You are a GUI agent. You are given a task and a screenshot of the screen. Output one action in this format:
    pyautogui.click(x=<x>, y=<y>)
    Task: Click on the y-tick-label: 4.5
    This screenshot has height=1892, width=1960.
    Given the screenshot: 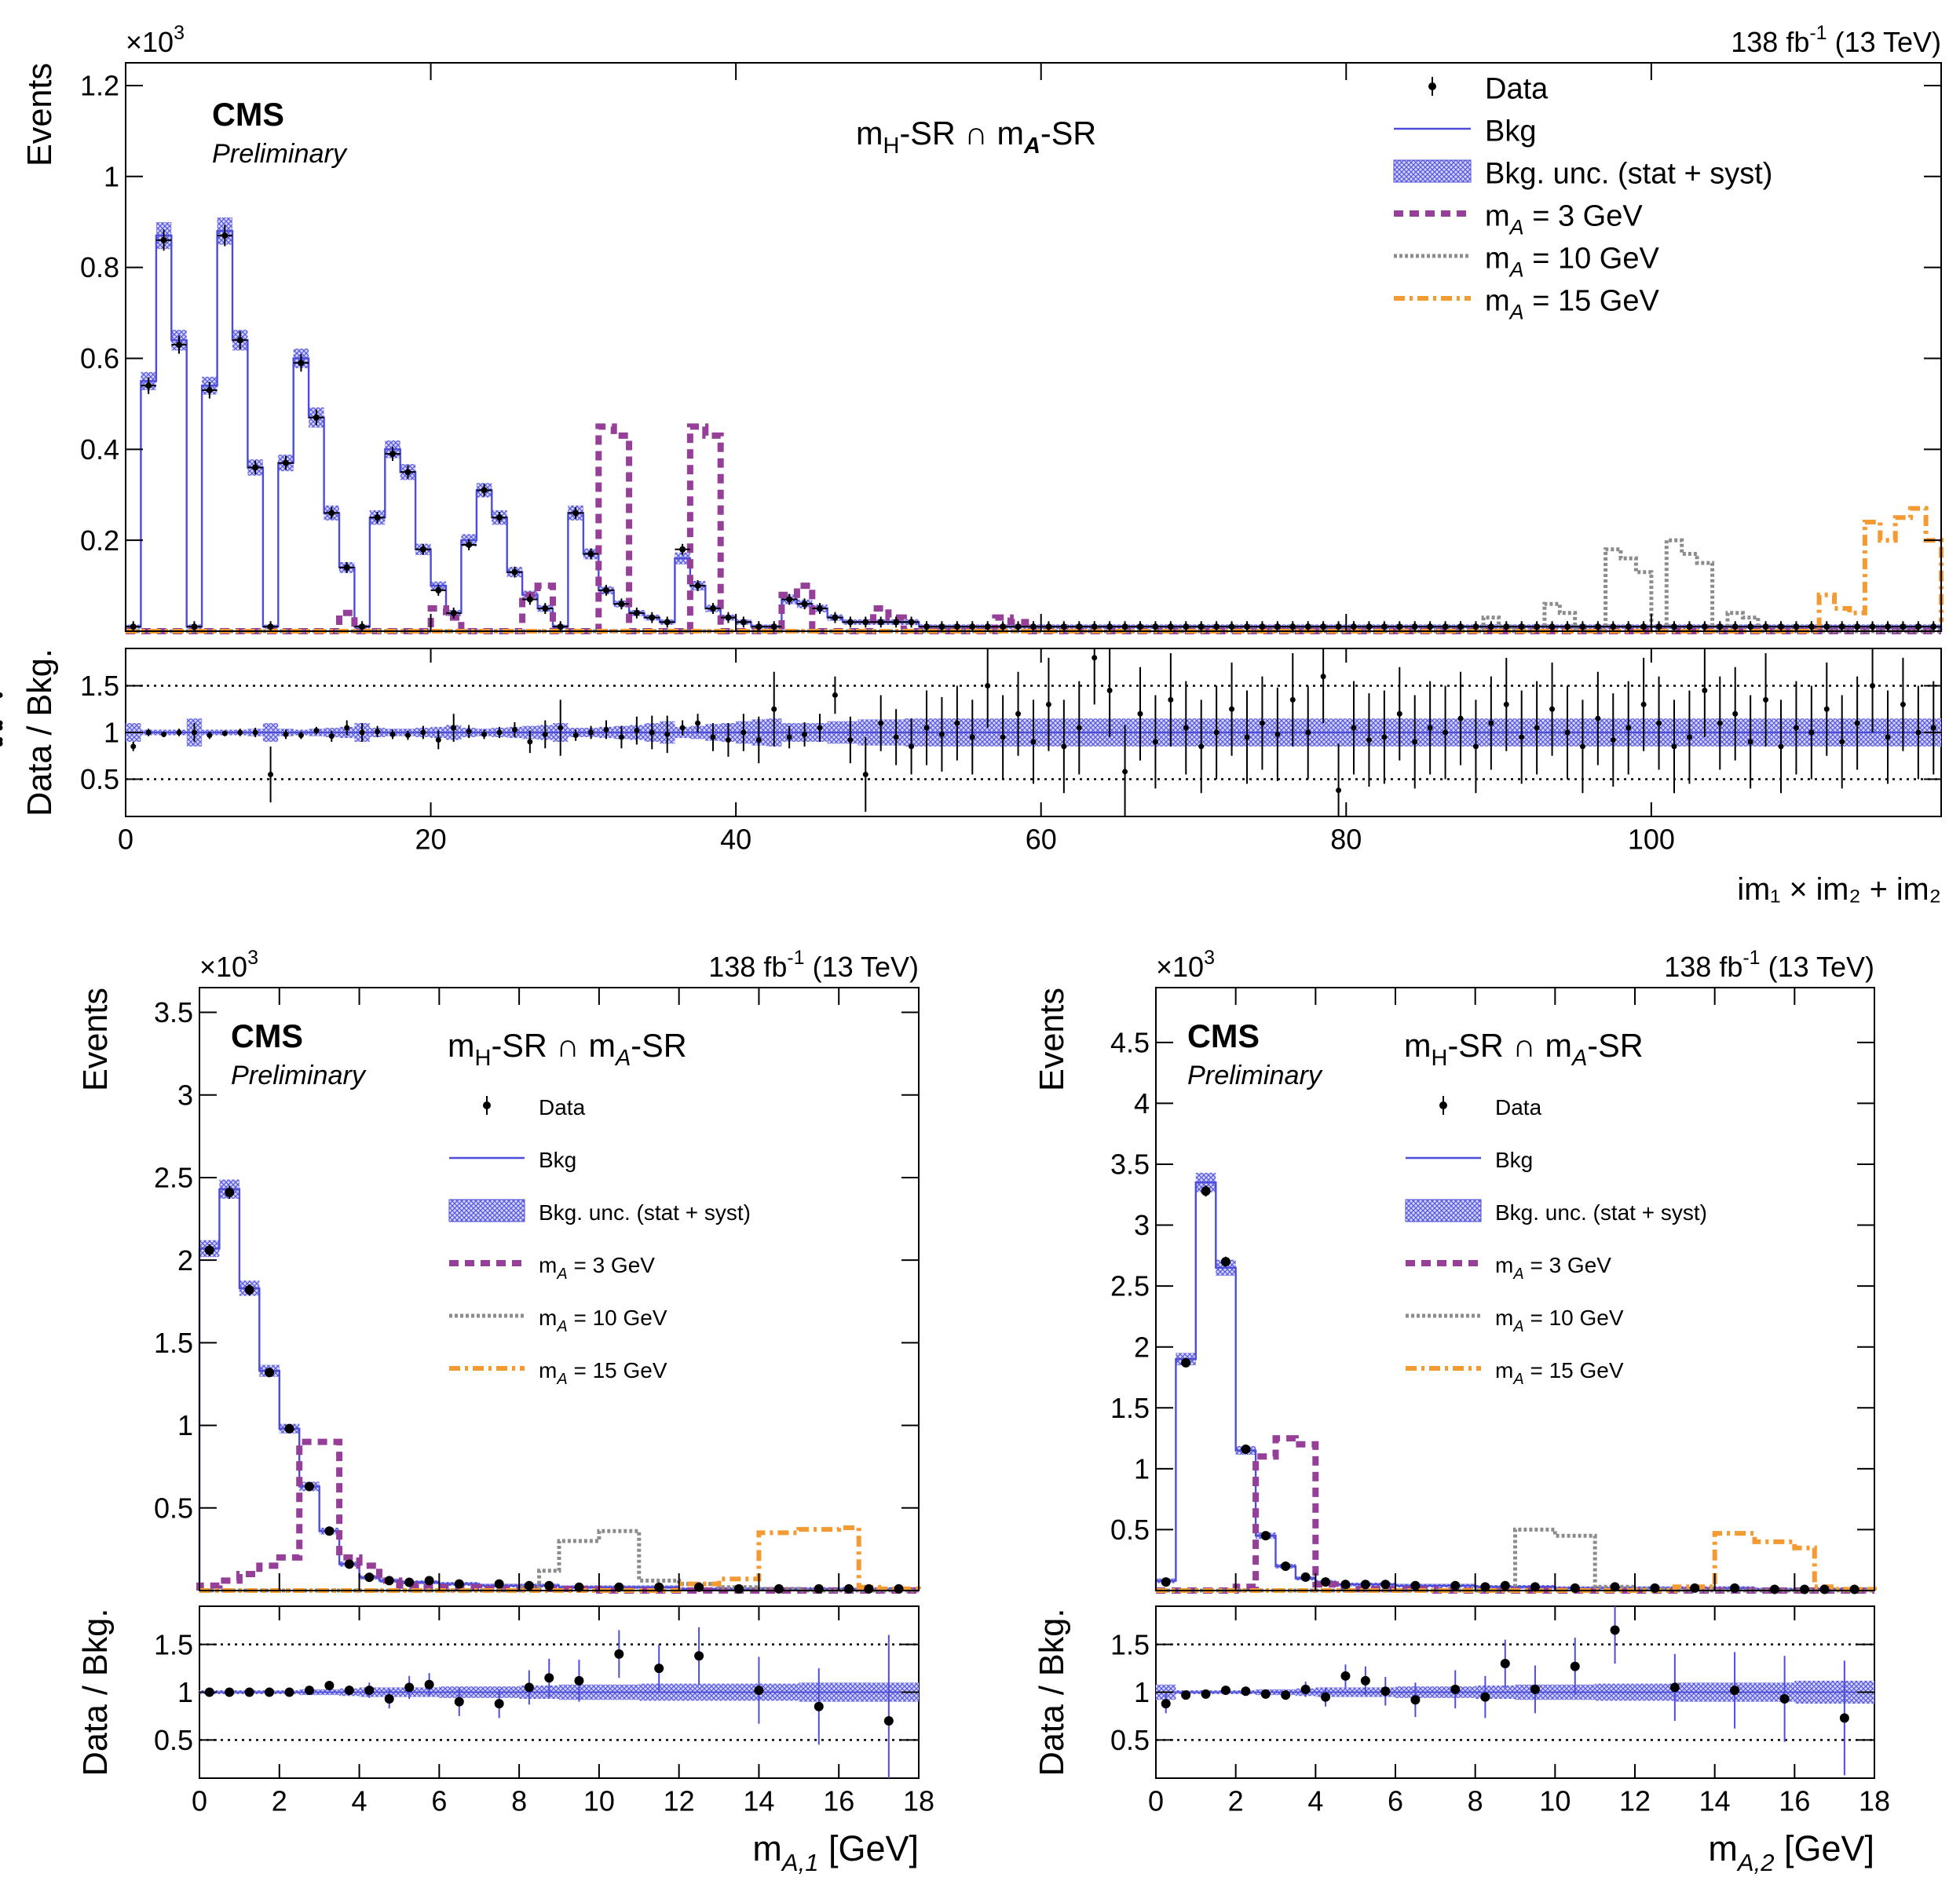 What is the action you would take?
    pyautogui.click(x=1130, y=1042)
    